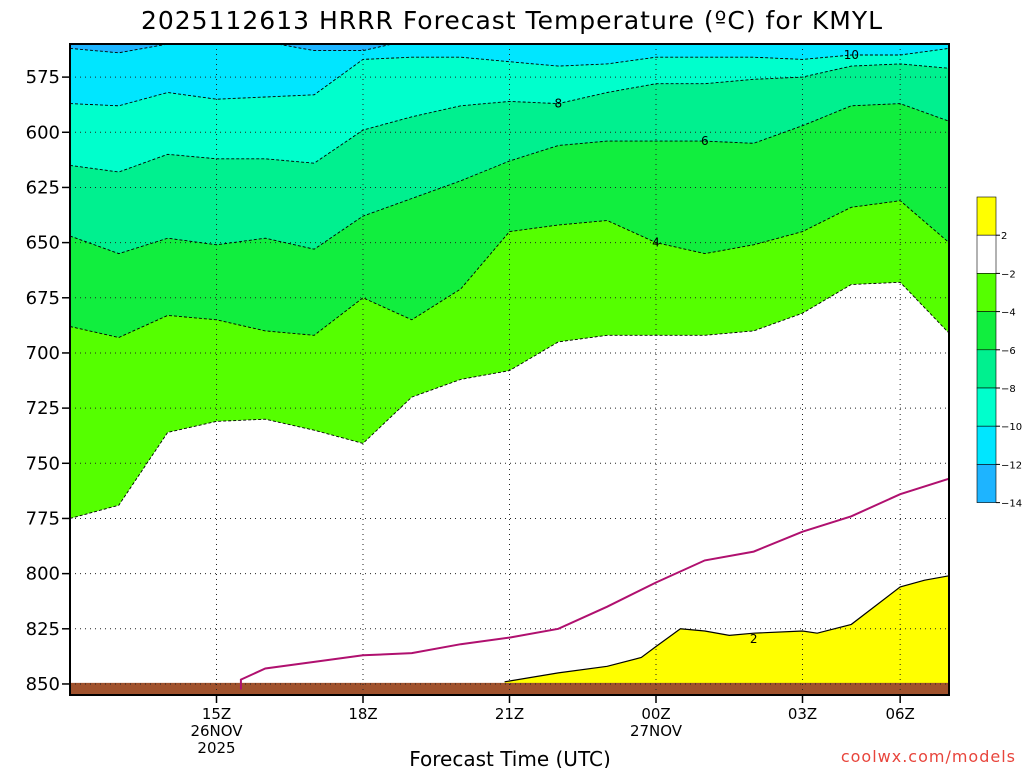  Describe the element at coordinates (43, 684) in the screenshot. I see `y-tick-label: 850` at that location.